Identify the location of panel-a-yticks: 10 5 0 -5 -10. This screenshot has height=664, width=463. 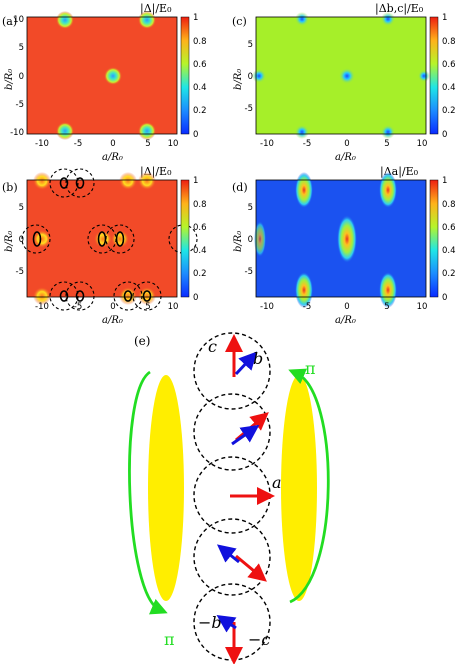
(17, 76).